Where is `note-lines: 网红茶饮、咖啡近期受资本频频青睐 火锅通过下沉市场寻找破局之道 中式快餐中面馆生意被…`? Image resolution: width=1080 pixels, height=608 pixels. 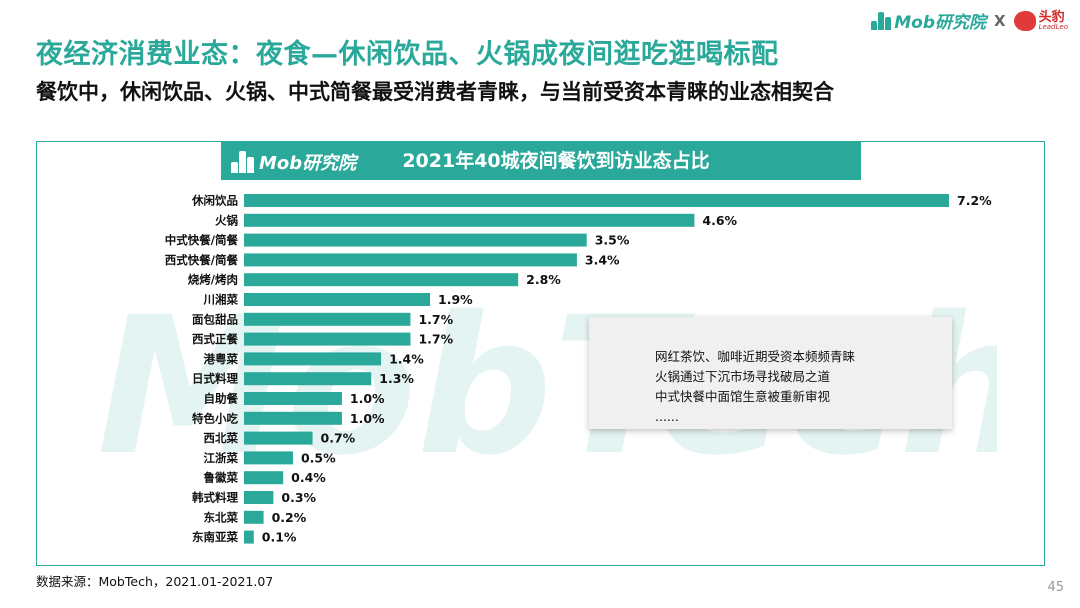
note-lines: 网红茶饮、咖啡近期受资本频频青睐 火锅通过下沉市场寻找破局之道 中式快餐中面馆生意被… is located at coordinates (803, 387).